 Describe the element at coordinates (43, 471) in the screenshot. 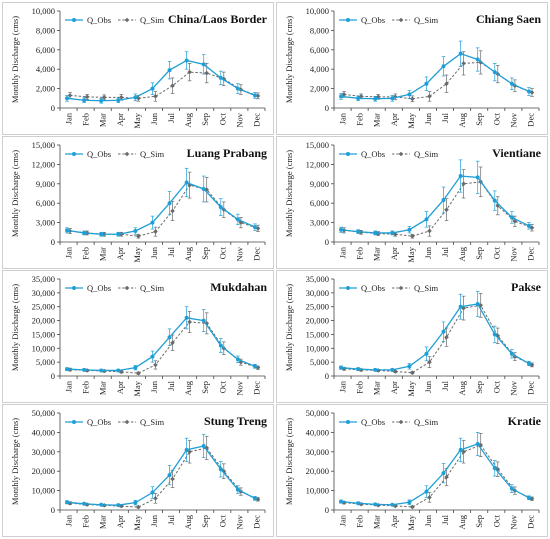

I see `y-tick-label: 20,000` at that location.